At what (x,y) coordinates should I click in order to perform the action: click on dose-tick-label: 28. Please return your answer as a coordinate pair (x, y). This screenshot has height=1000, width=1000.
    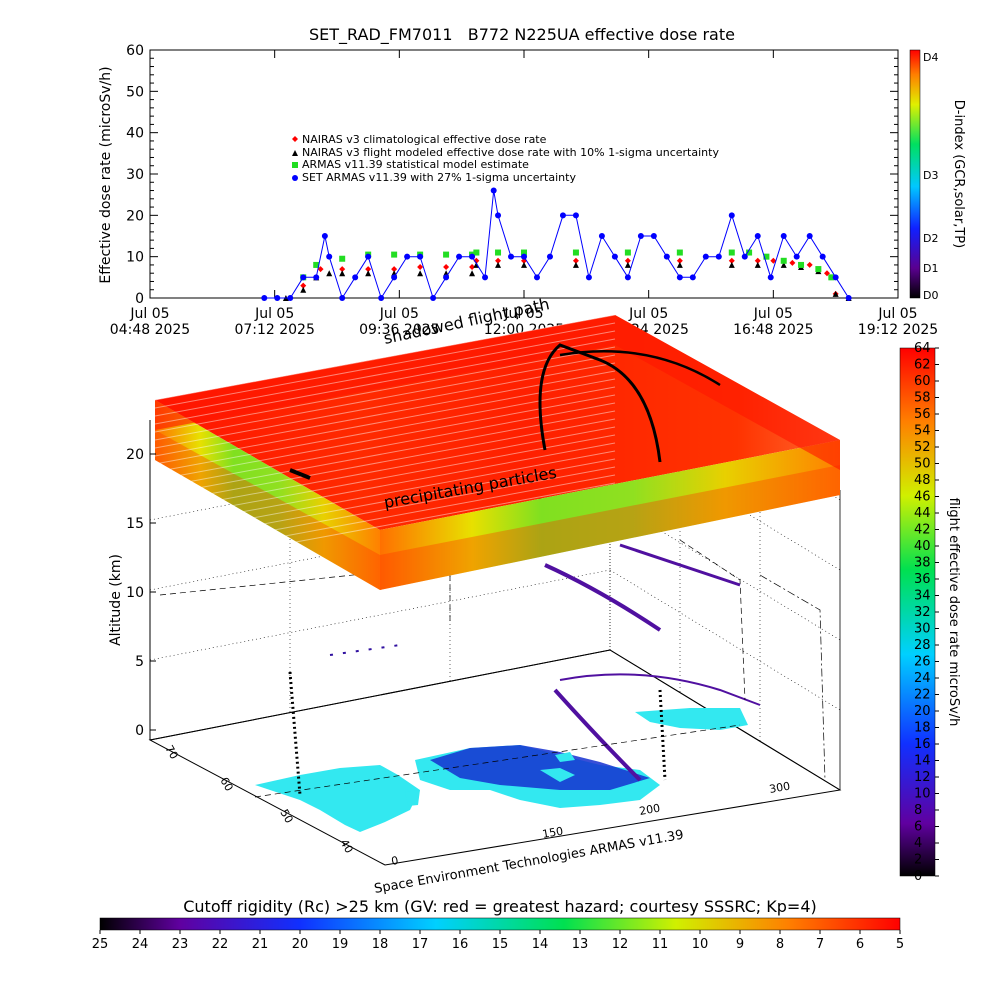
    Looking at the image, I should click on (922, 645).